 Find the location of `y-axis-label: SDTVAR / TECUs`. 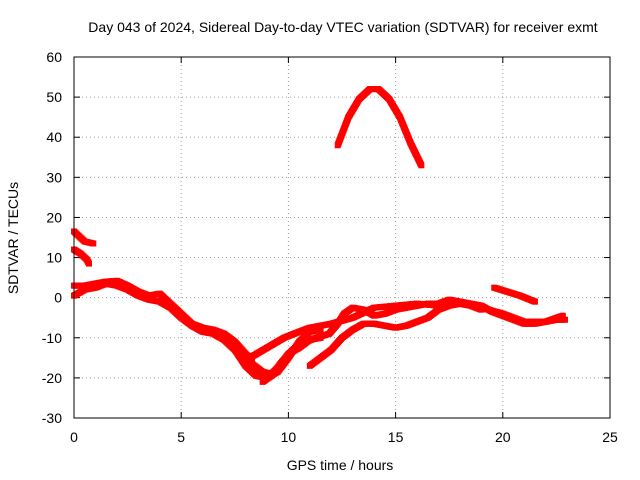

y-axis-label: SDTVAR / TECUs is located at coordinates (13, 238).